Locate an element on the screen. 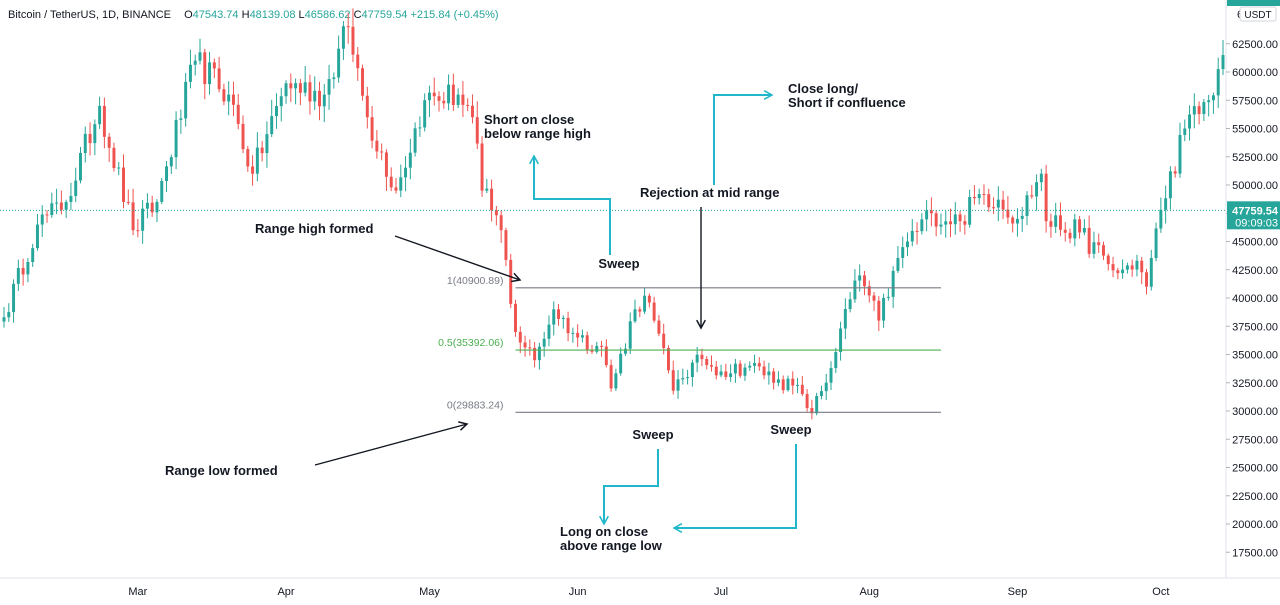 This screenshot has height=605, width=1280. range-high-arrow-head is located at coordinates (516, 277).